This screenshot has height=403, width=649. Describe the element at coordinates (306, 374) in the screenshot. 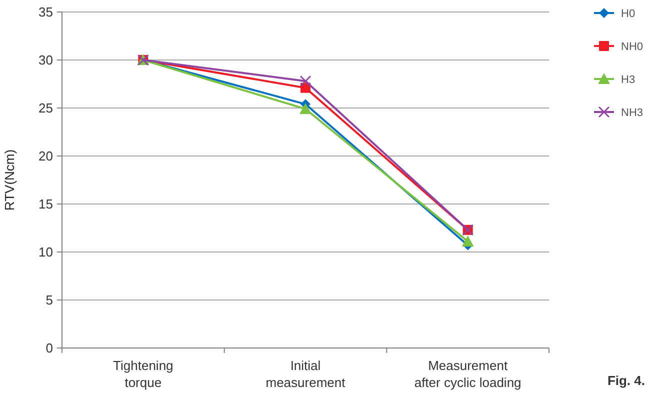

I see `x-tick-label: Initial measurement` at that location.